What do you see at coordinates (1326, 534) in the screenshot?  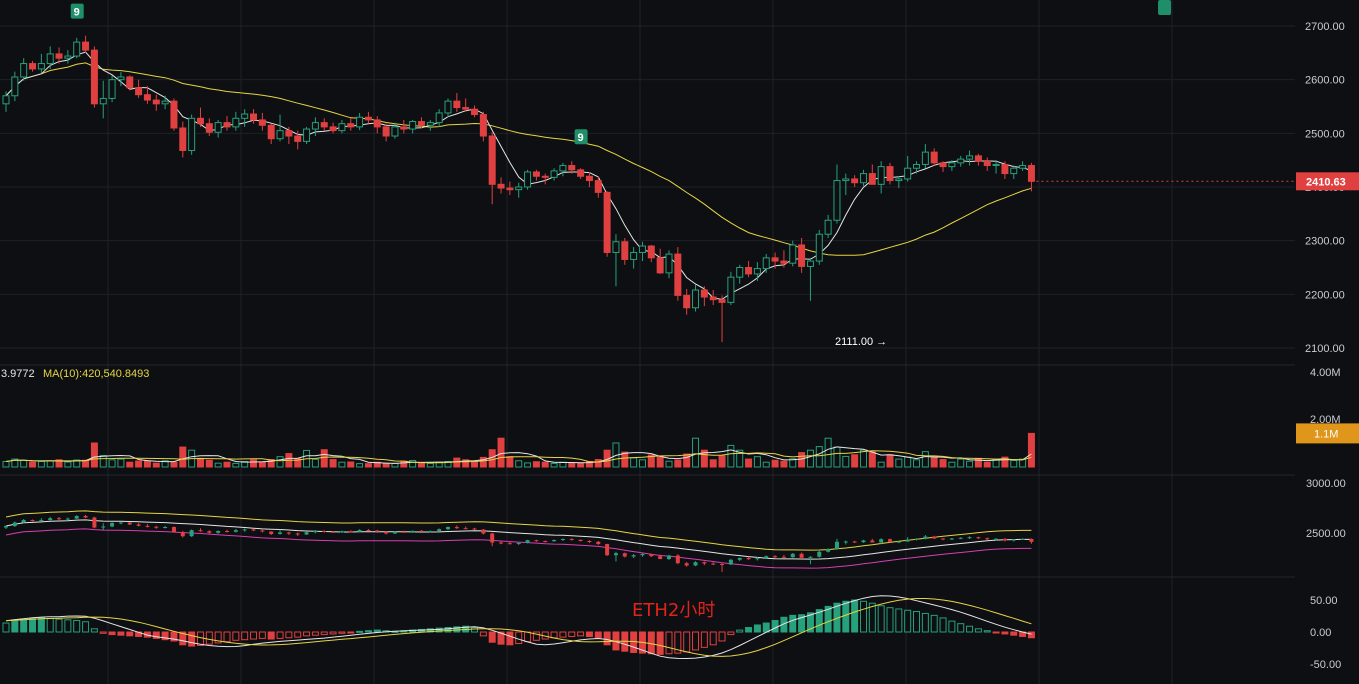 I see `overlay-tick-label: 2500.00` at bounding box center [1326, 534].